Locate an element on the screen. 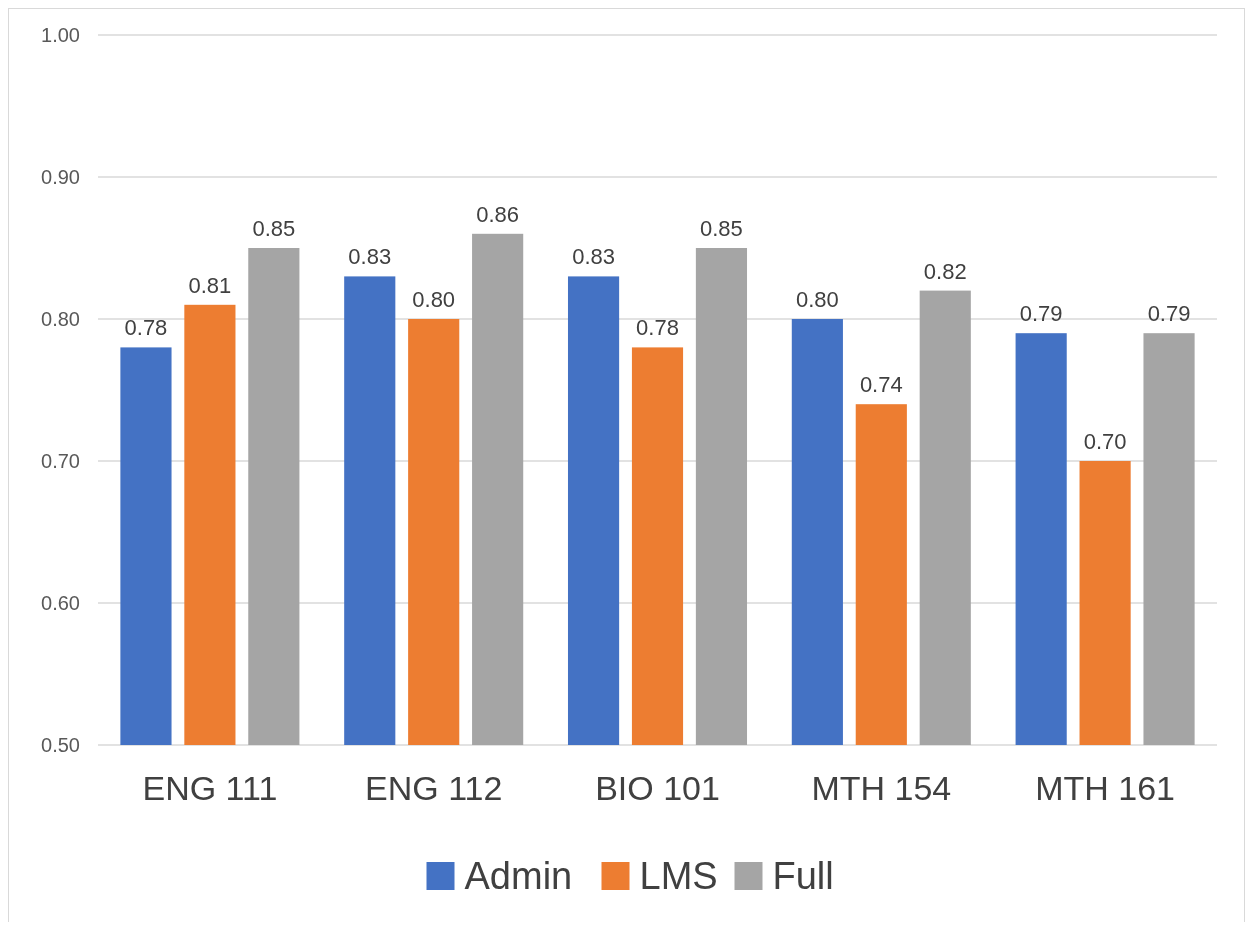 This screenshot has height=930, width=1253. data-label: 0.82 is located at coordinates (945, 271).